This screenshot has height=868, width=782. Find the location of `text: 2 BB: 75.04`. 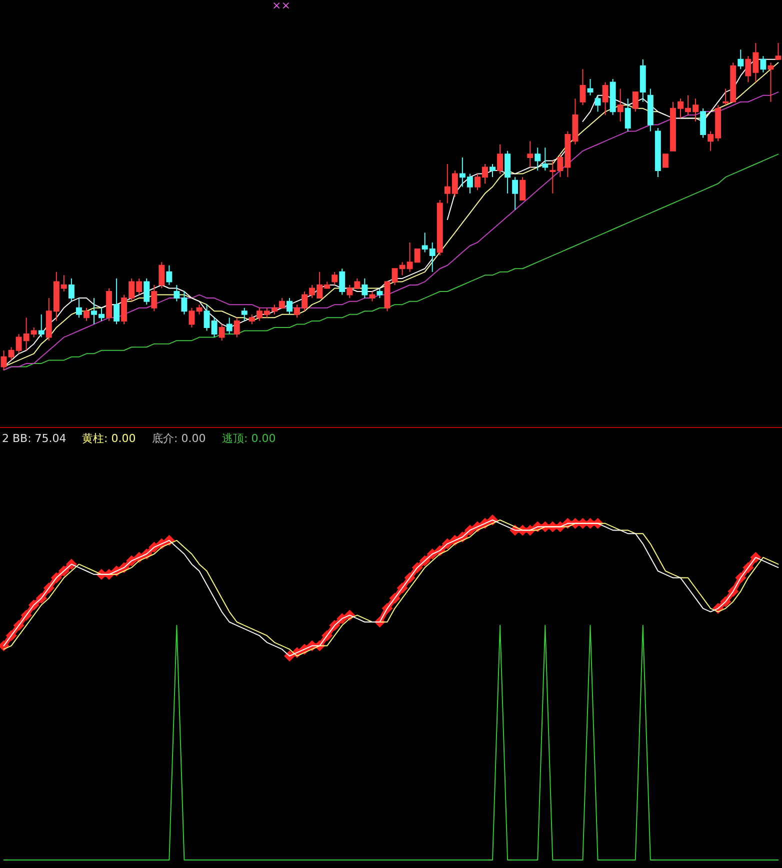

text: 2 BB: 75.04 is located at coordinates (34, 438).